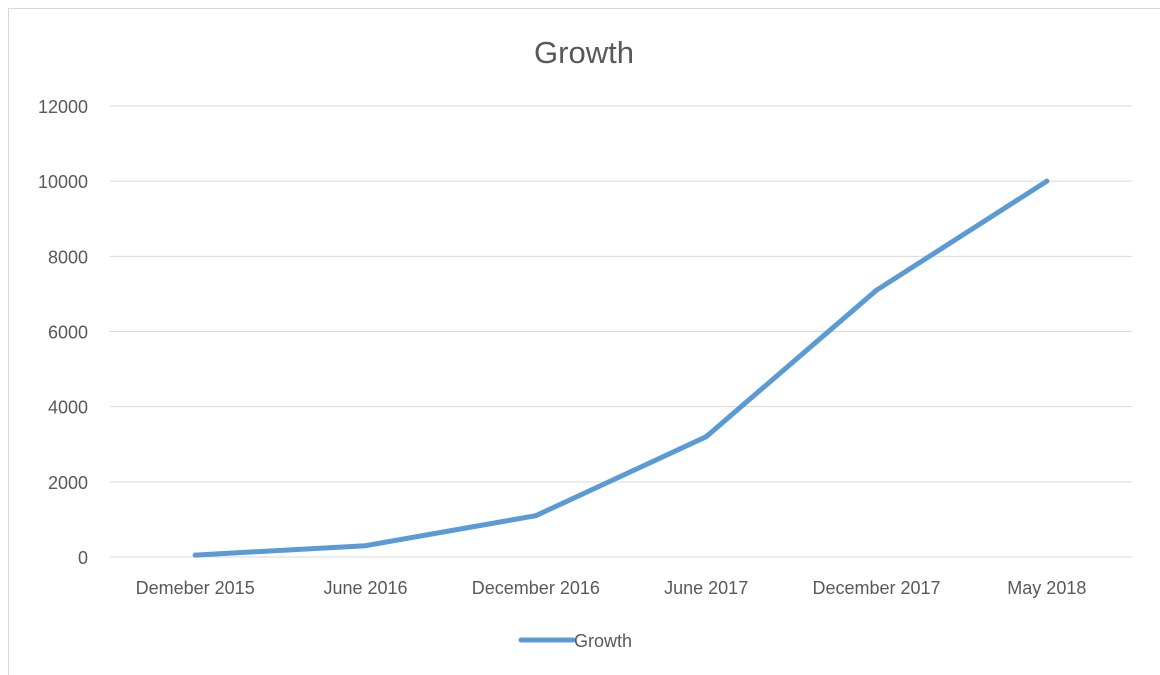  What do you see at coordinates (876, 588) in the screenshot?
I see `x-tick-label: December 2017` at bounding box center [876, 588].